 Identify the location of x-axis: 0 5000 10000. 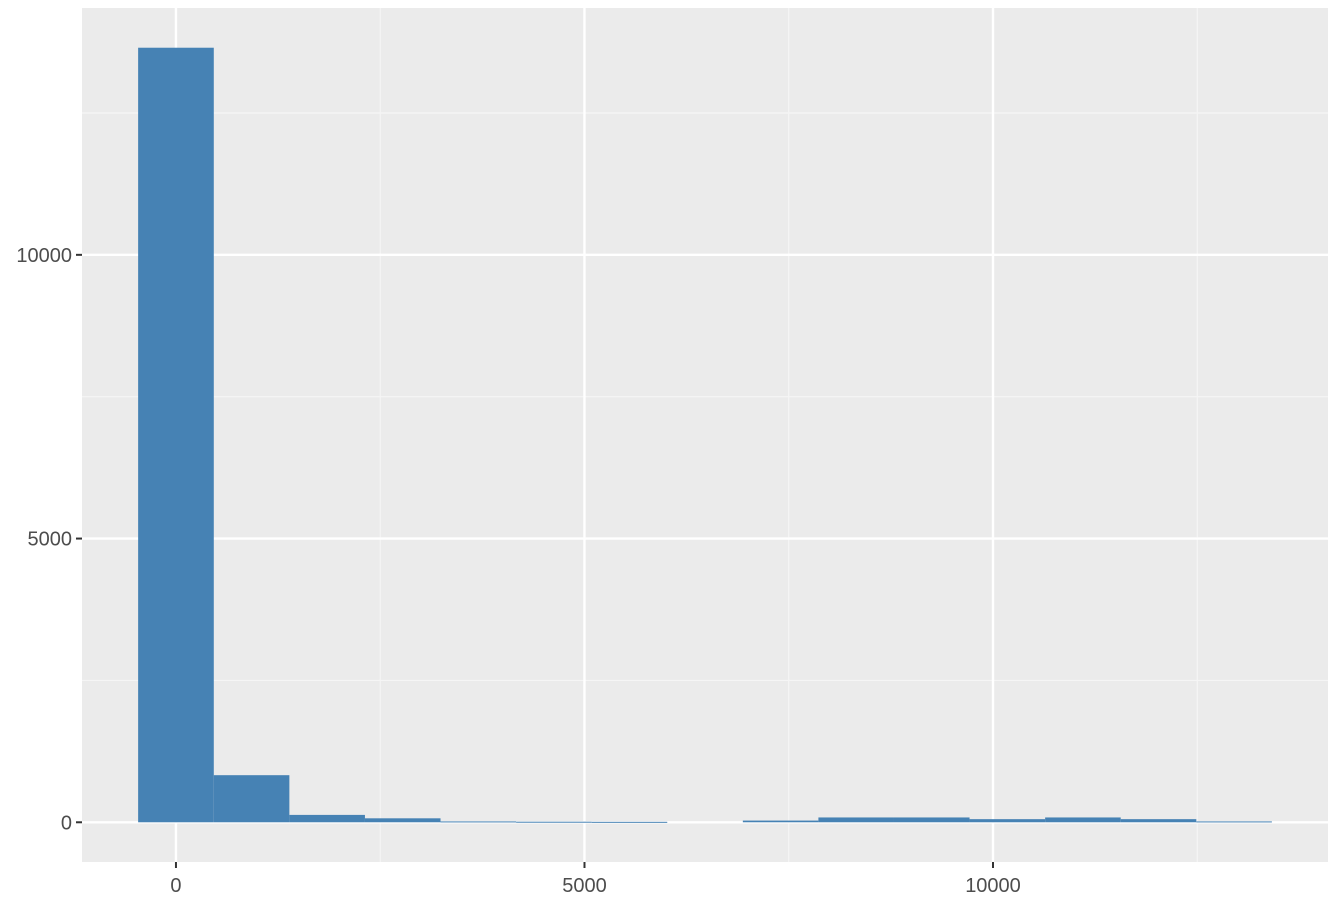
(595, 879).